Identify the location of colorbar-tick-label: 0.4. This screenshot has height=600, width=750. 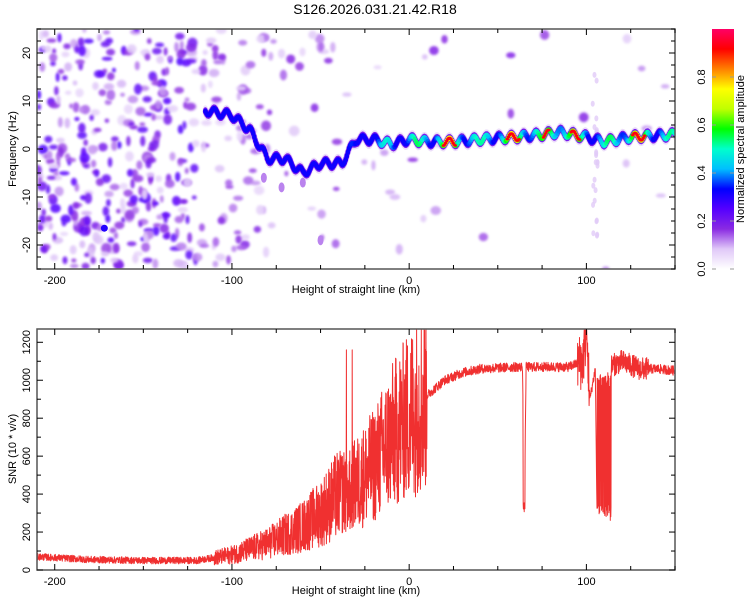
(702, 172).